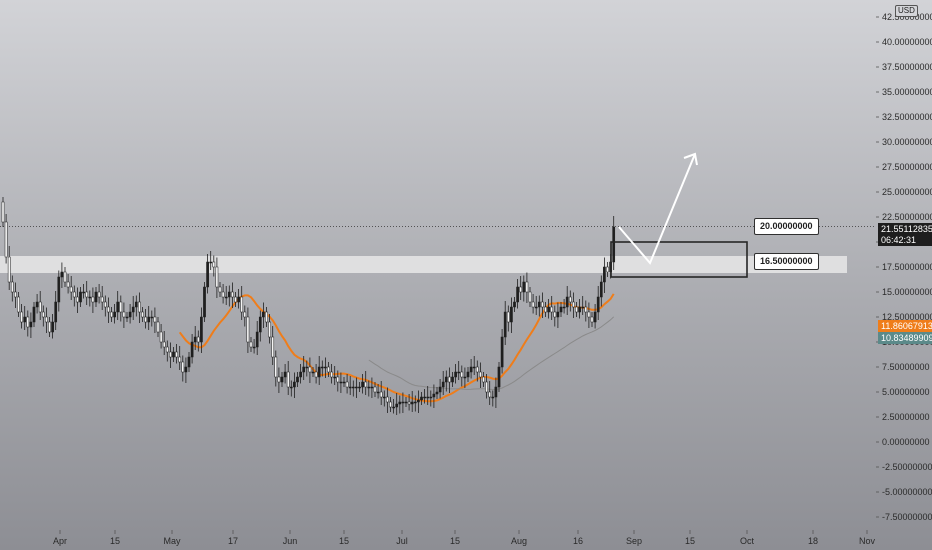 Image resolution: width=932 pixels, height=550 pixels. Describe the element at coordinates (786, 226) in the screenshot. I see `upper-box-label: 20.00000000` at that location.